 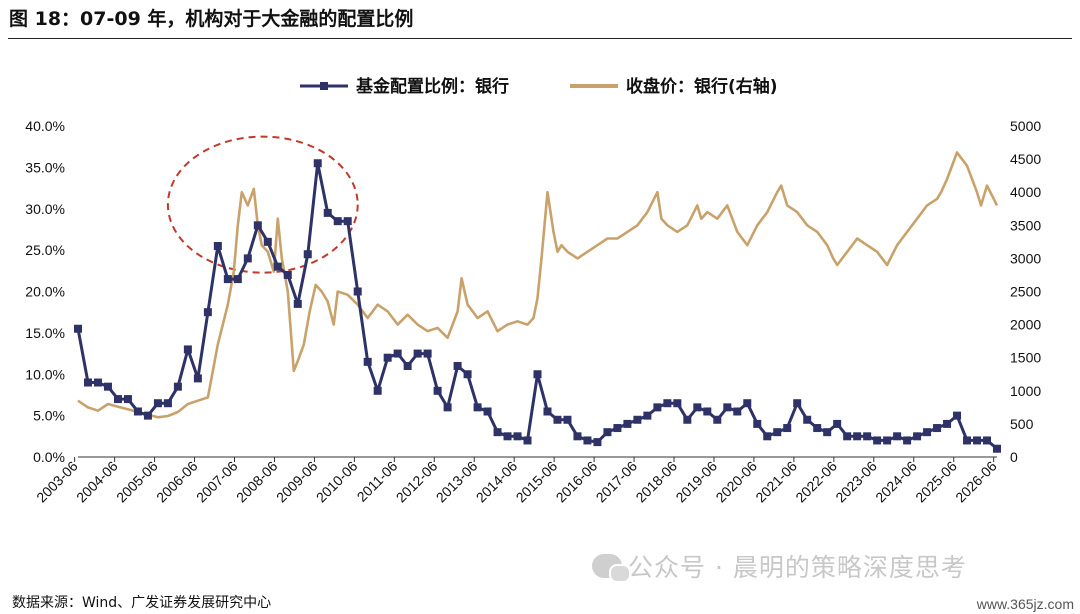 I want to click on y-left-tick-label: 40.0%, so click(x=45, y=126).